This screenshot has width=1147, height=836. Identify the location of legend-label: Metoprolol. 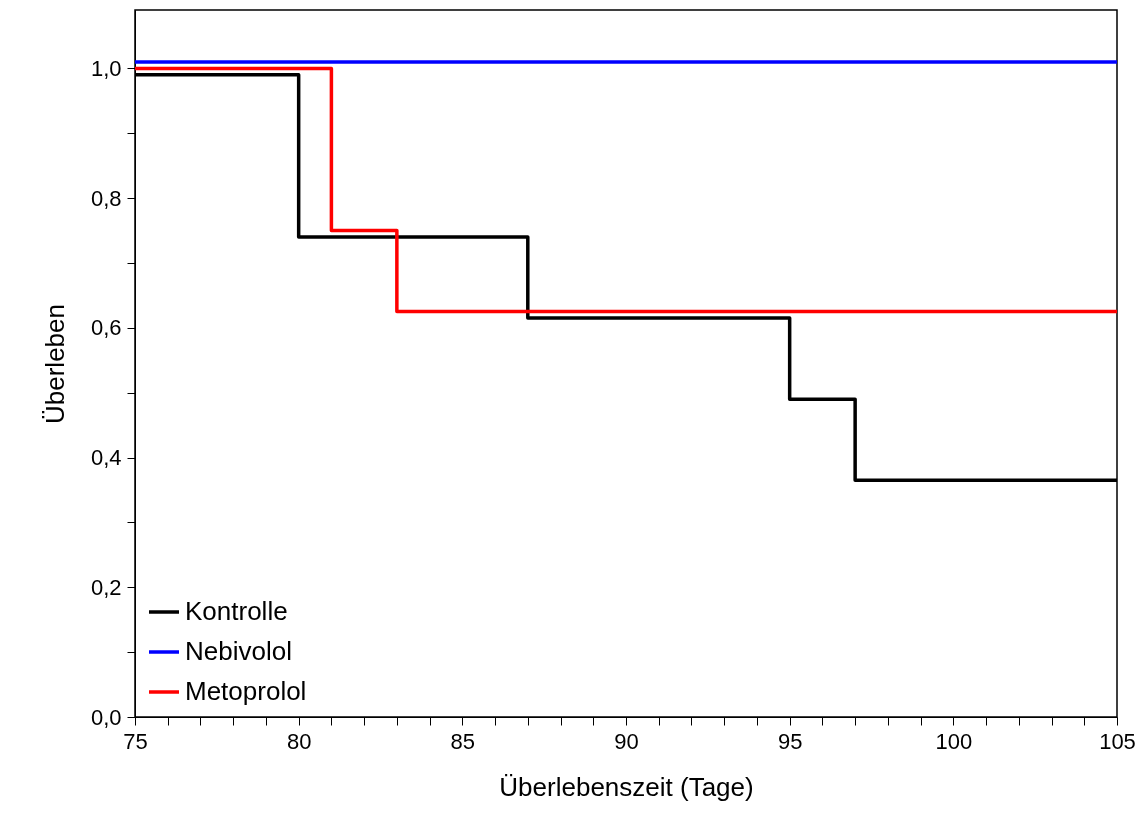
(246, 691).